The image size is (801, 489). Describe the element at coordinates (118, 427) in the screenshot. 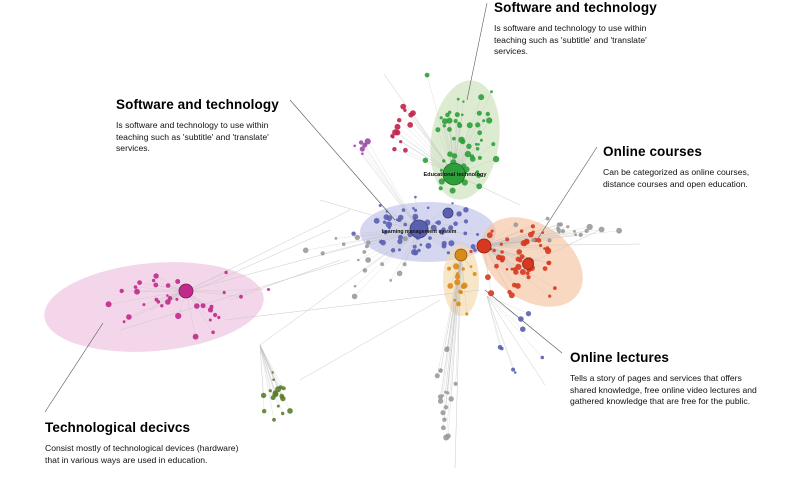

I see `callout-title: Technological decivcs` at that location.